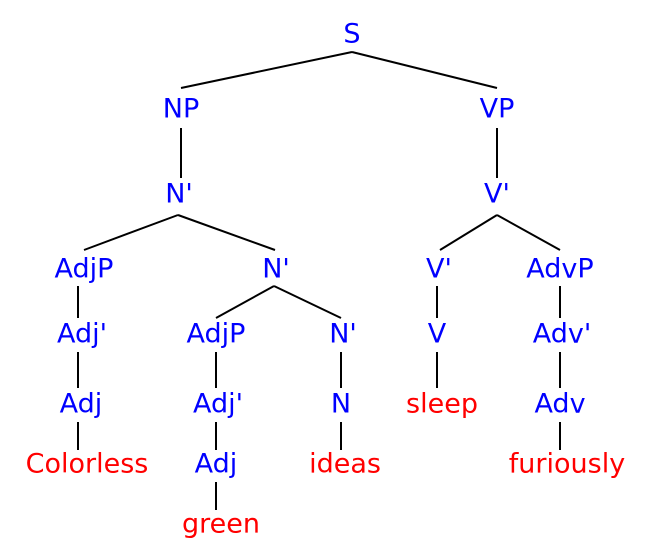 This screenshot has height=558, width=652. Describe the element at coordinates (87, 464) in the screenshot. I see `word-label: Colorless` at that location.